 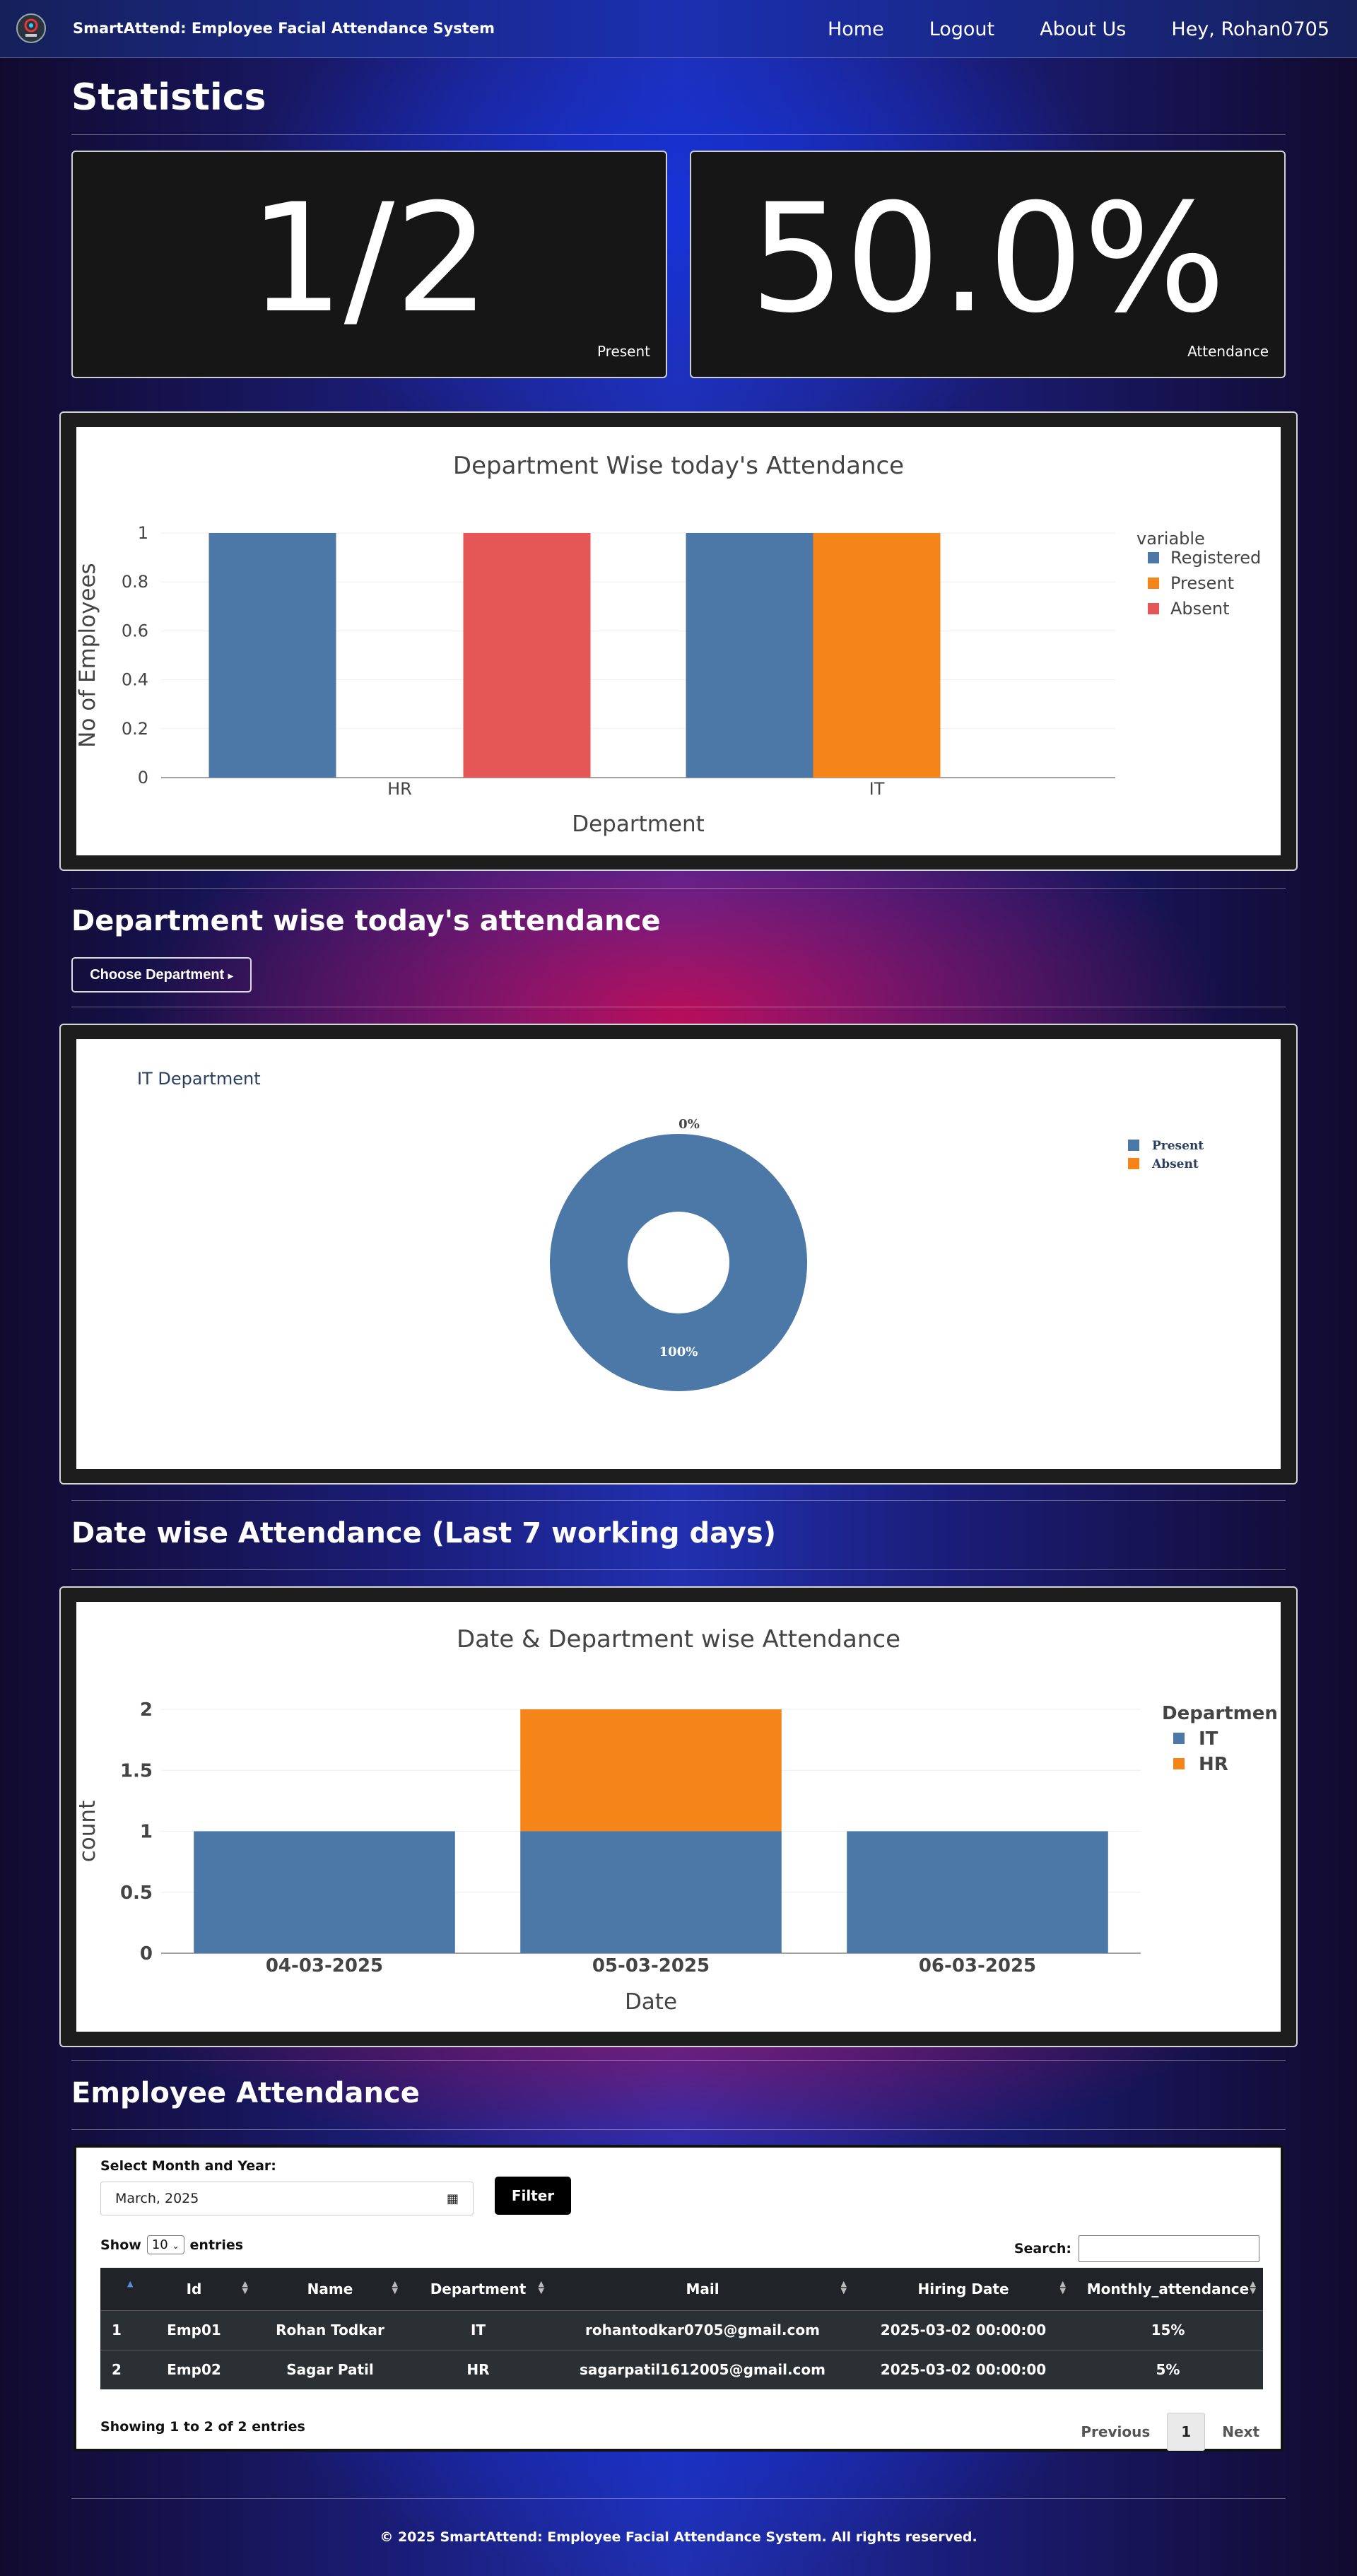 What do you see at coordinates (478, 2329) in the screenshot?
I see `table-cell: IT` at bounding box center [478, 2329].